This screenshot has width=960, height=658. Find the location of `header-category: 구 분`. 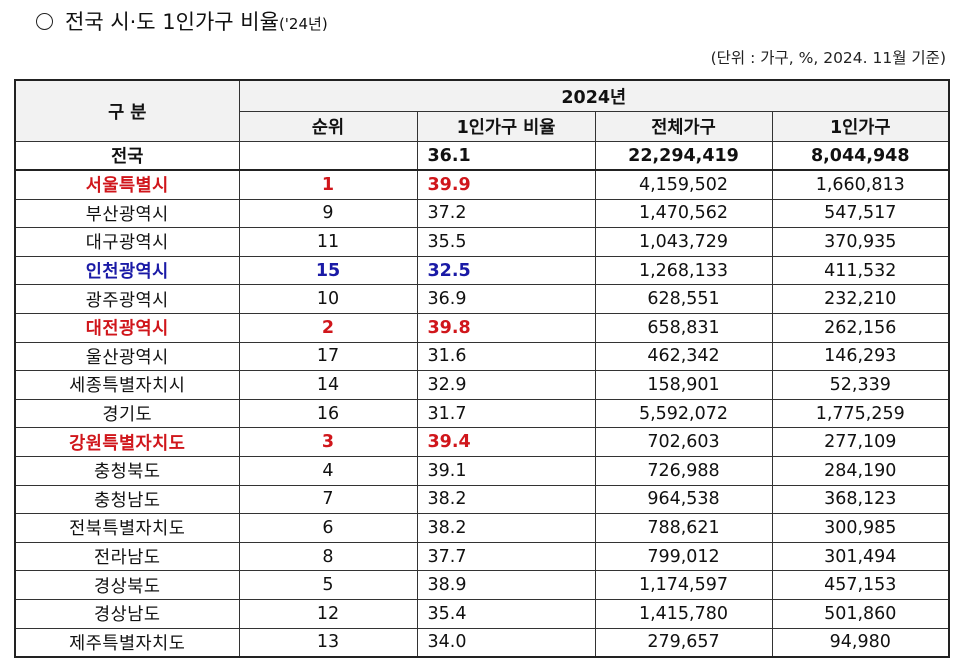

header-category: 구 분 is located at coordinates (127, 110).